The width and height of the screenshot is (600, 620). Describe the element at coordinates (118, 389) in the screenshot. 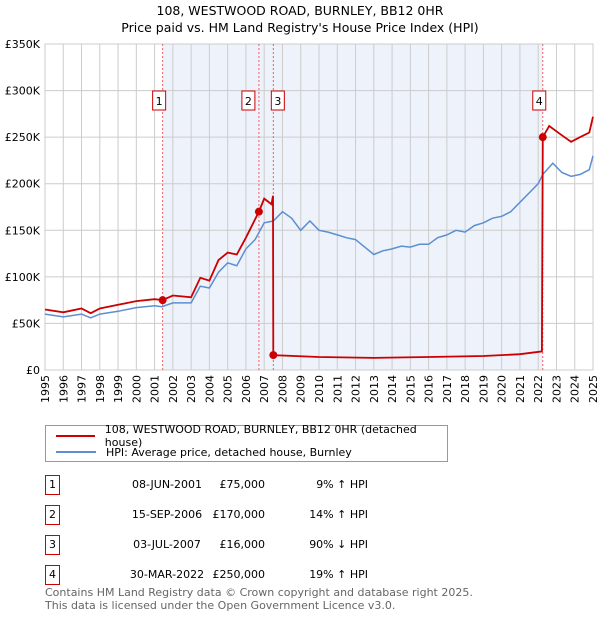

I see `x-tick-label: 1999` at that location.